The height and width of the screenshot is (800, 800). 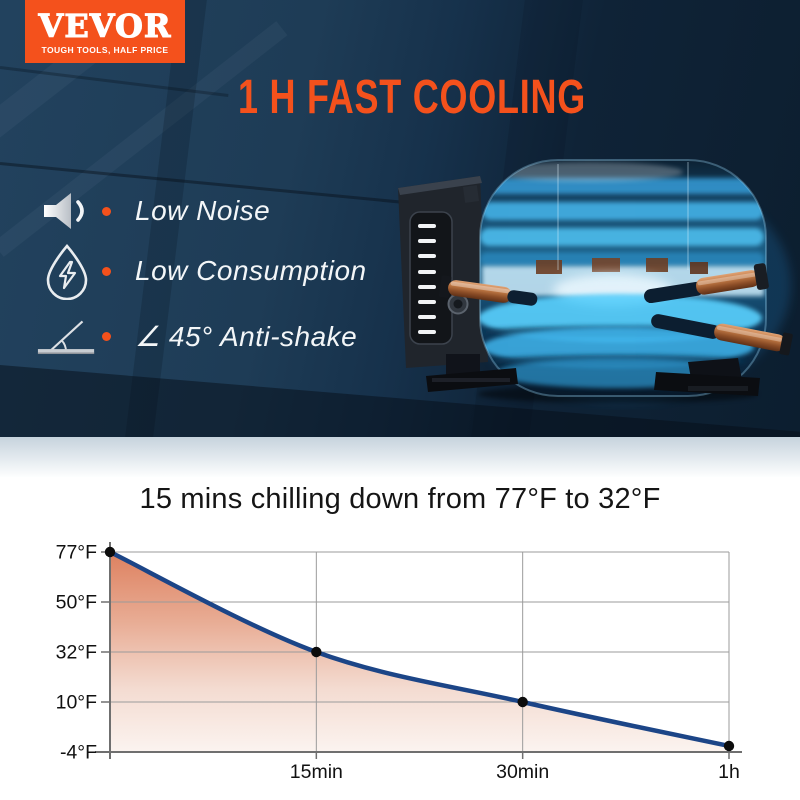 What do you see at coordinates (67, 211) in the screenshot?
I see `speaker-icon` at bounding box center [67, 211].